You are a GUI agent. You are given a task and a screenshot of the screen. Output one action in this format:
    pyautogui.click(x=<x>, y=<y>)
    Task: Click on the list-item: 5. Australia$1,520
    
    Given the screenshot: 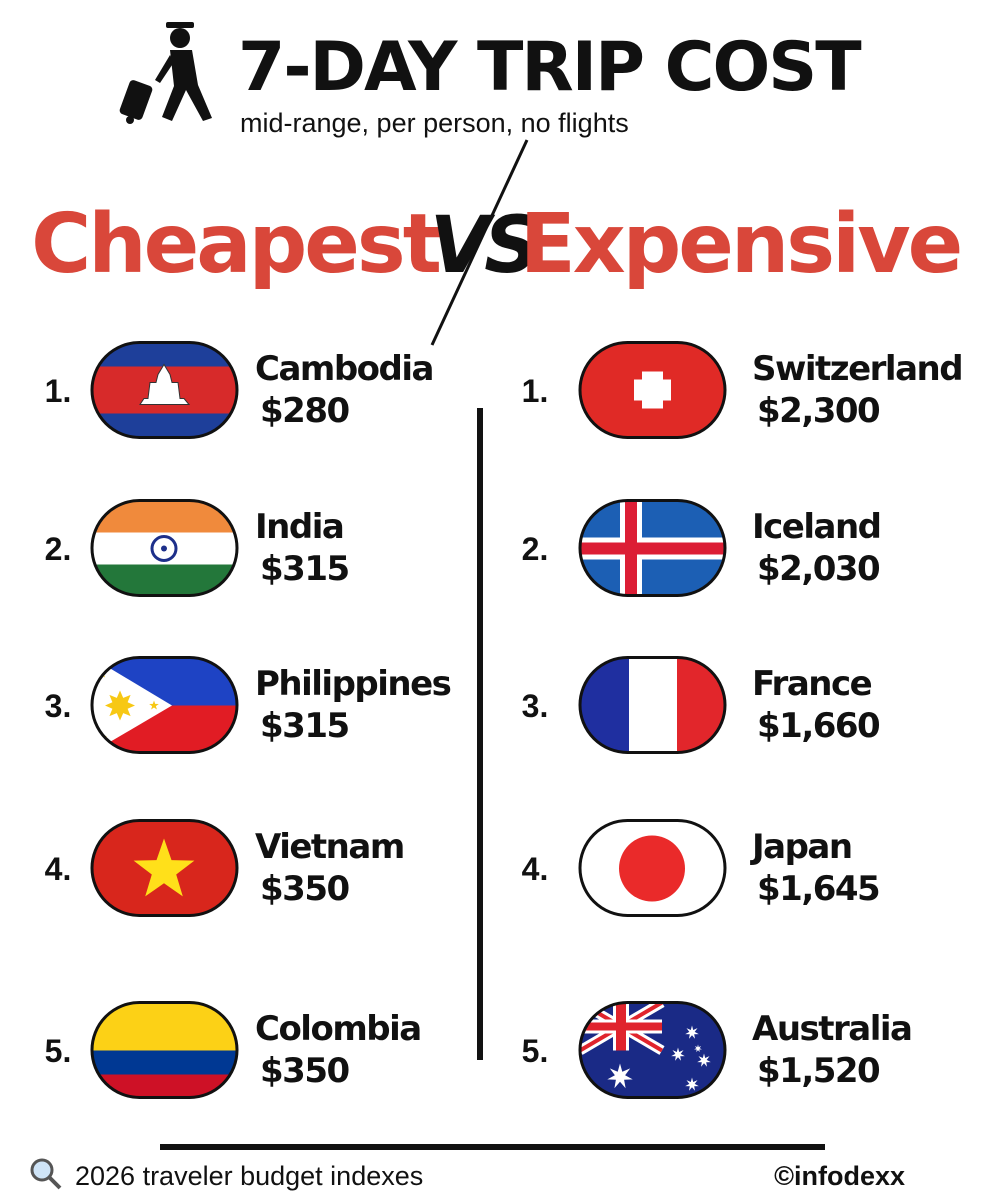 What is the action you would take?
    pyautogui.click(x=717, y=1050)
    